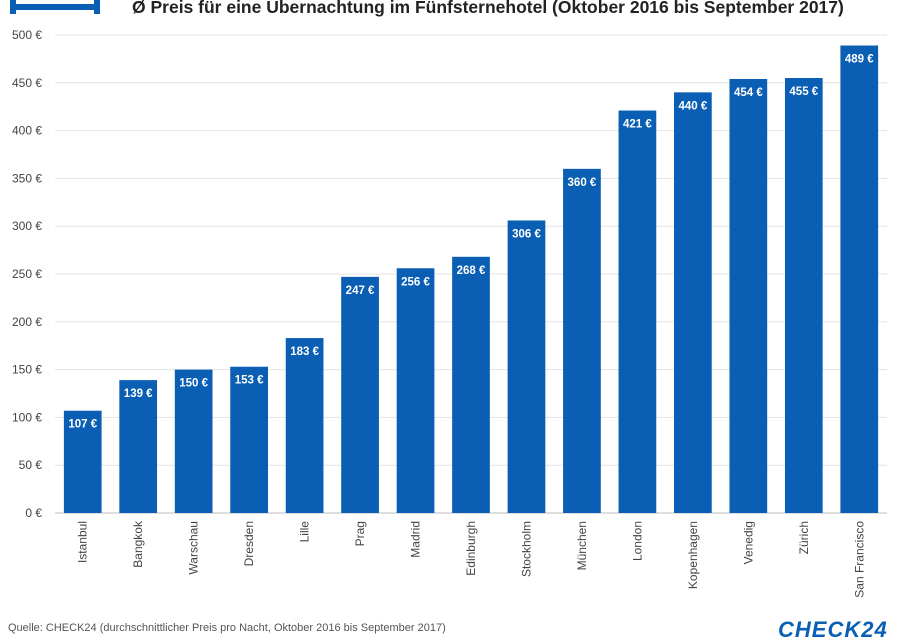  I want to click on bar-value-label: 268 €, so click(471, 271).